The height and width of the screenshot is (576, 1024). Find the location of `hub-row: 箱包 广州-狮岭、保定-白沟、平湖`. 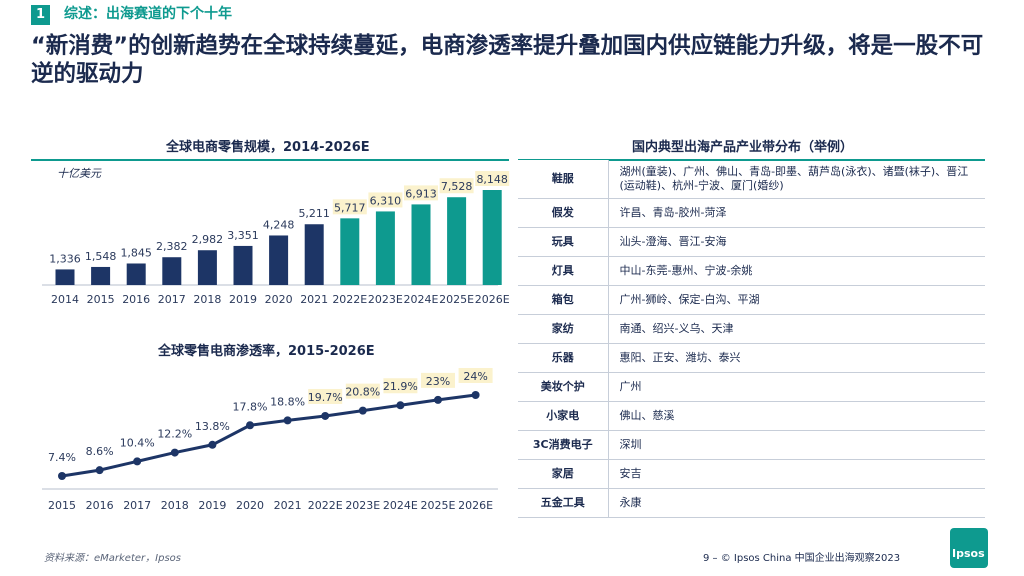

hub-row: 箱包 广州-狮岭、保定-白沟、平湖 is located at coordinates (751, 300).